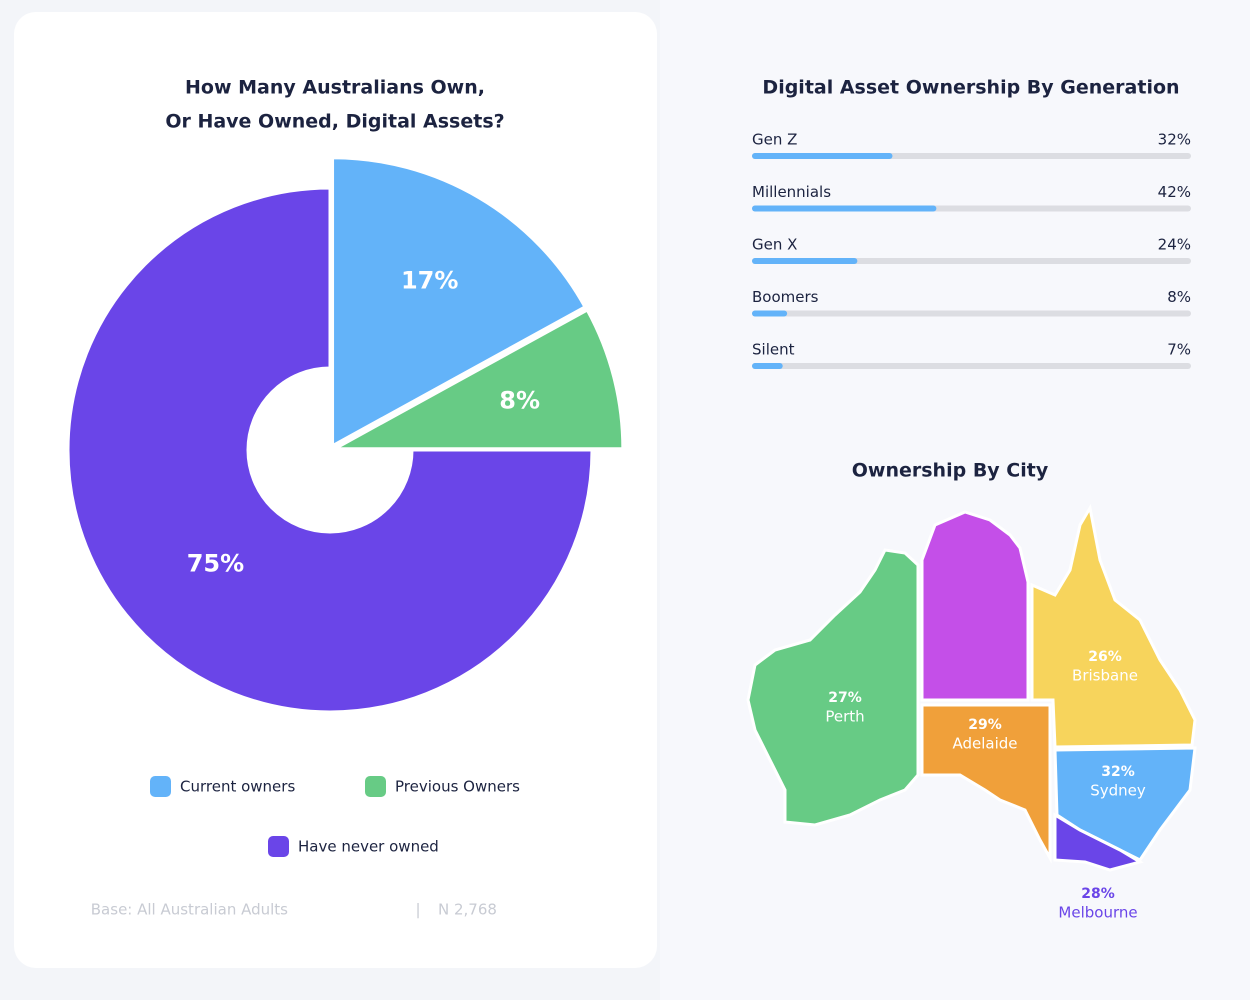 This screenshot has width=1250, height=1000. I want to click on footnote: N 2,768, so click(467, 910).